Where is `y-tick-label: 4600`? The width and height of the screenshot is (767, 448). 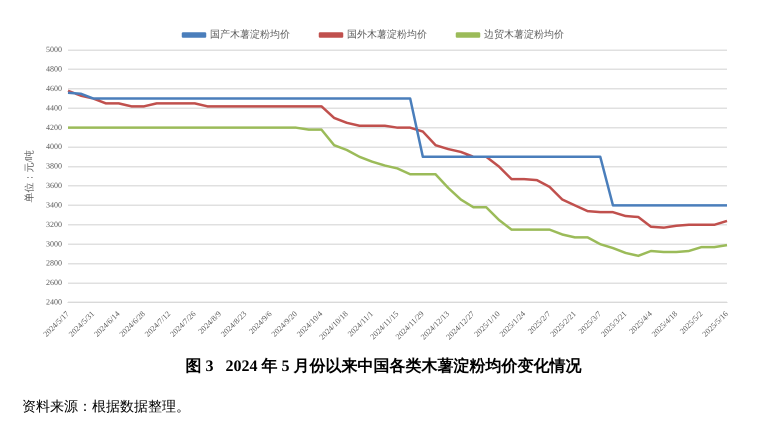 y-tick-label: 4600 is located at coordinates (54, 88).